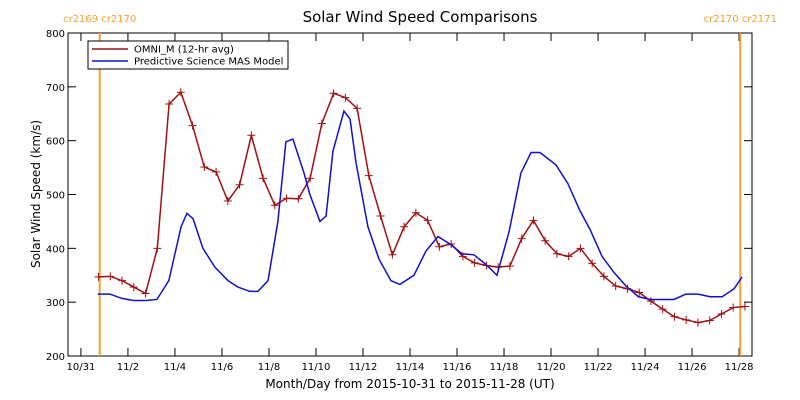  What do you see at coordinates (55, 249) in the screenshot?
I see `y-tick-label: 400` at bounding box center [55, 249].